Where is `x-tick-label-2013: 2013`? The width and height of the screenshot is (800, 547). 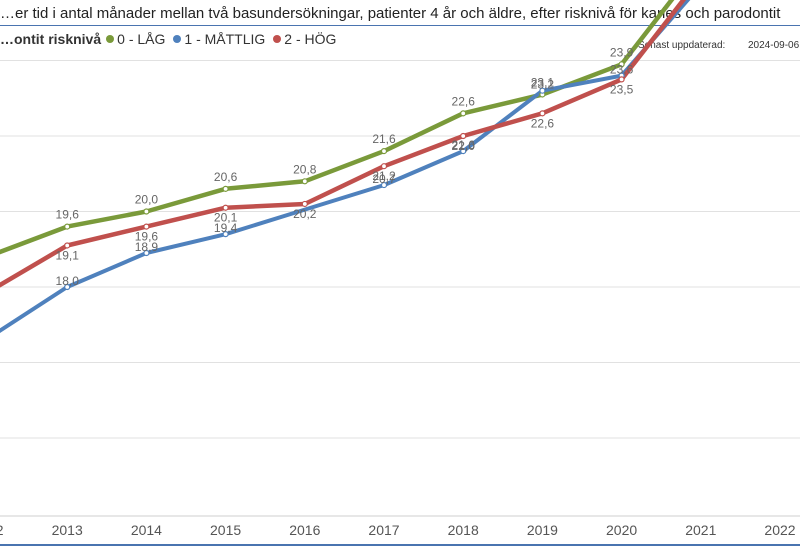 x-tick-label-2013: 2013 is located at coordinates (67, 530).